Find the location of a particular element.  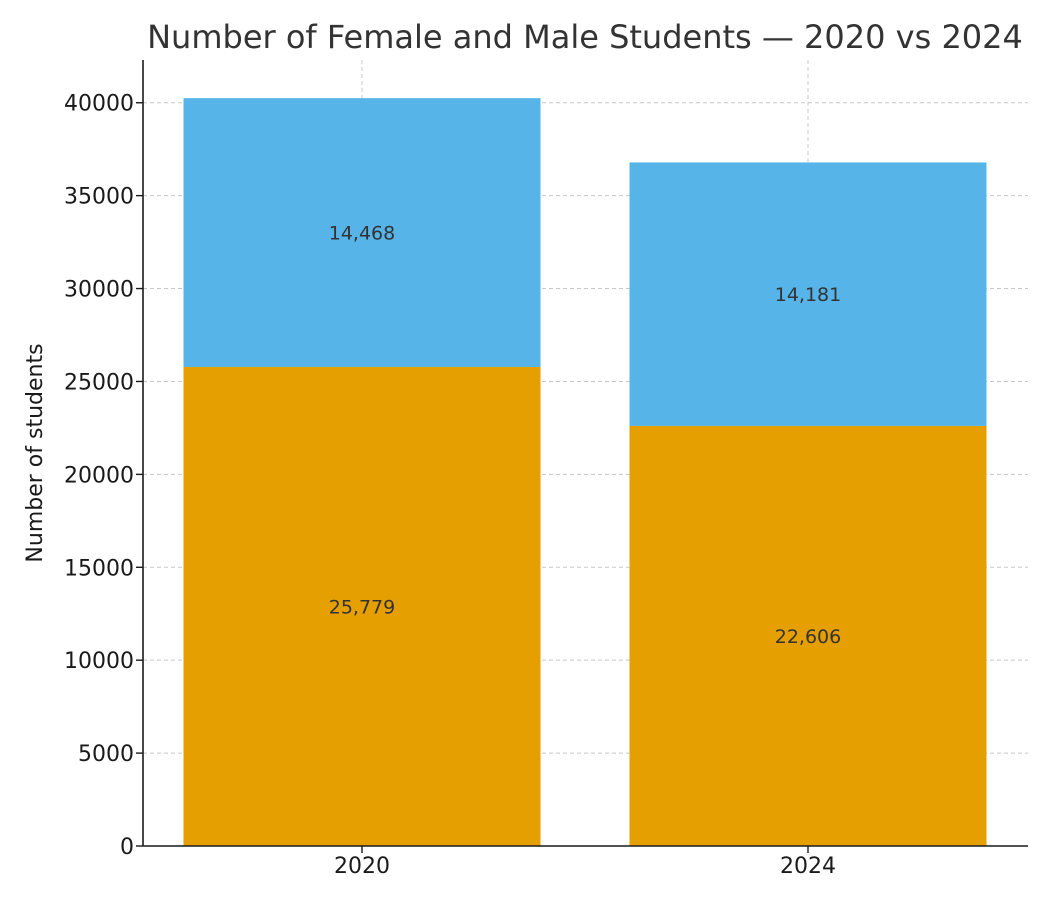

y-tick-label: 15000 is located at coordinates (99, 568).